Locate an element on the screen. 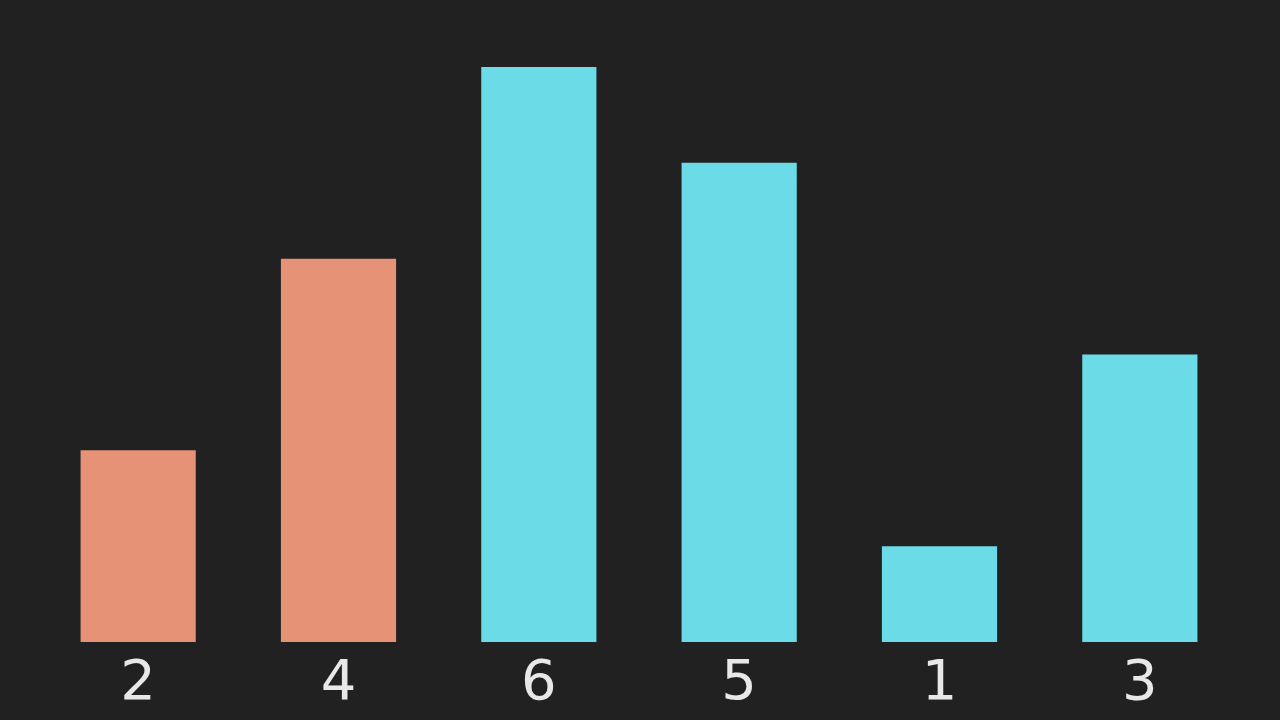  data-label: 6 is located at coordinates (539, 679).